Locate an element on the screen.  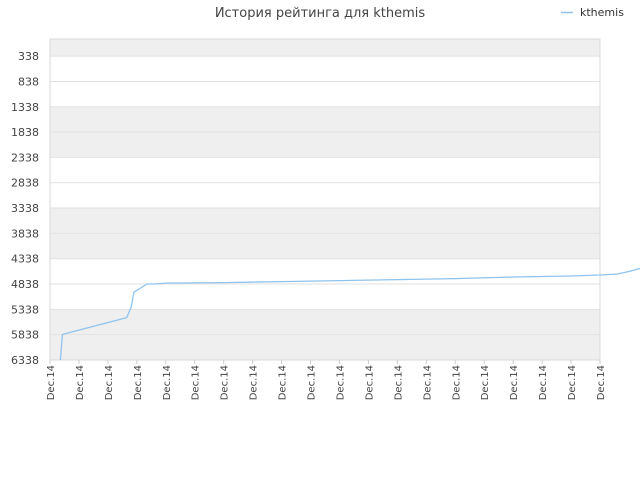
legend: kthemis is located at coordinates (592, 12).